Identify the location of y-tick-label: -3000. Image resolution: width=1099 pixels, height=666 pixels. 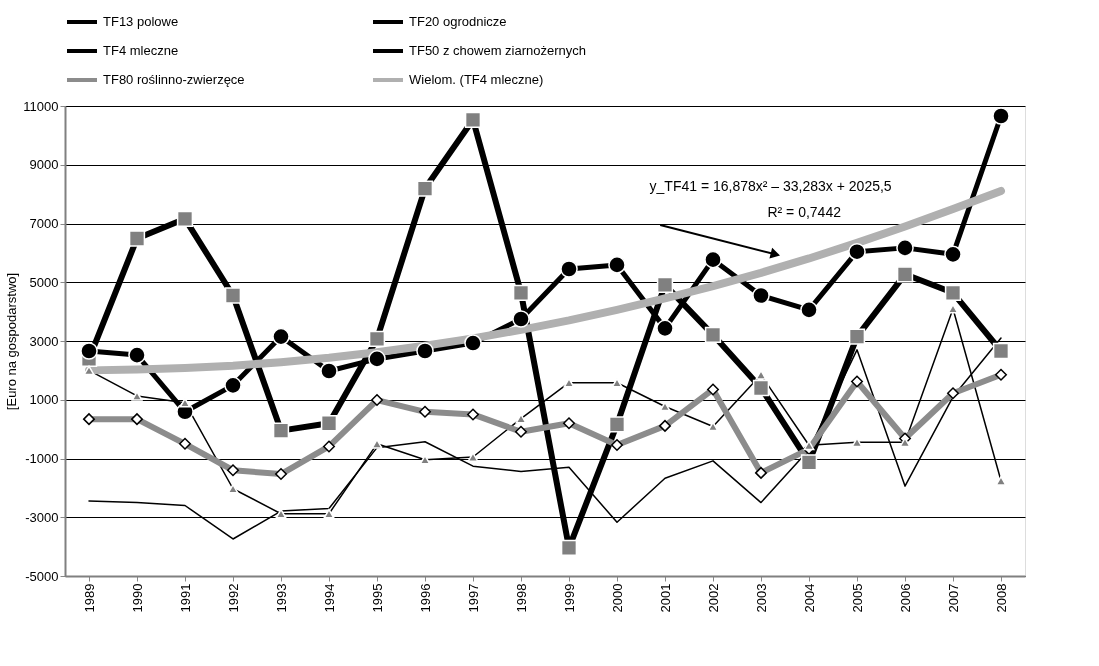
(42, 517).